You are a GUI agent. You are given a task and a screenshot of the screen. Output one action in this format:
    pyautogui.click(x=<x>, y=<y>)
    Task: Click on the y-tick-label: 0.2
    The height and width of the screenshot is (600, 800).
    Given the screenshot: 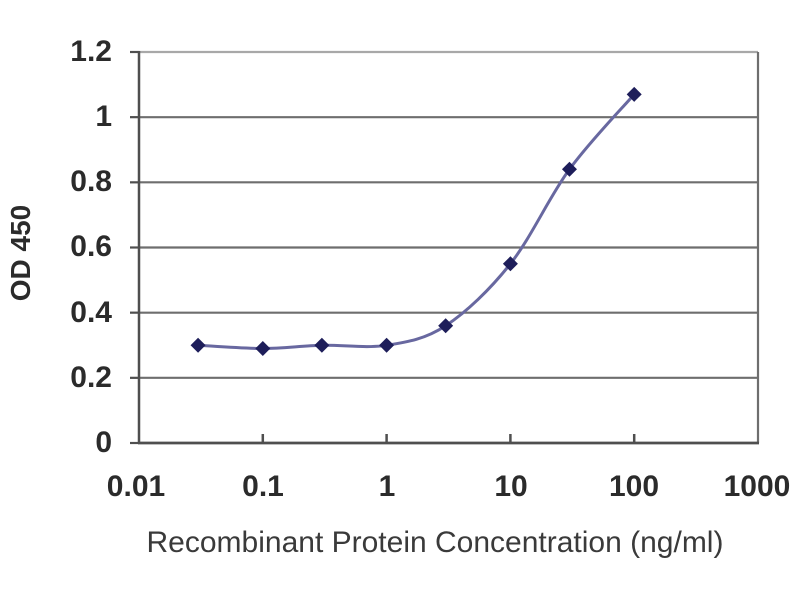 What is the action you would take?
    pyautogui.click(x=91, y=377)
    